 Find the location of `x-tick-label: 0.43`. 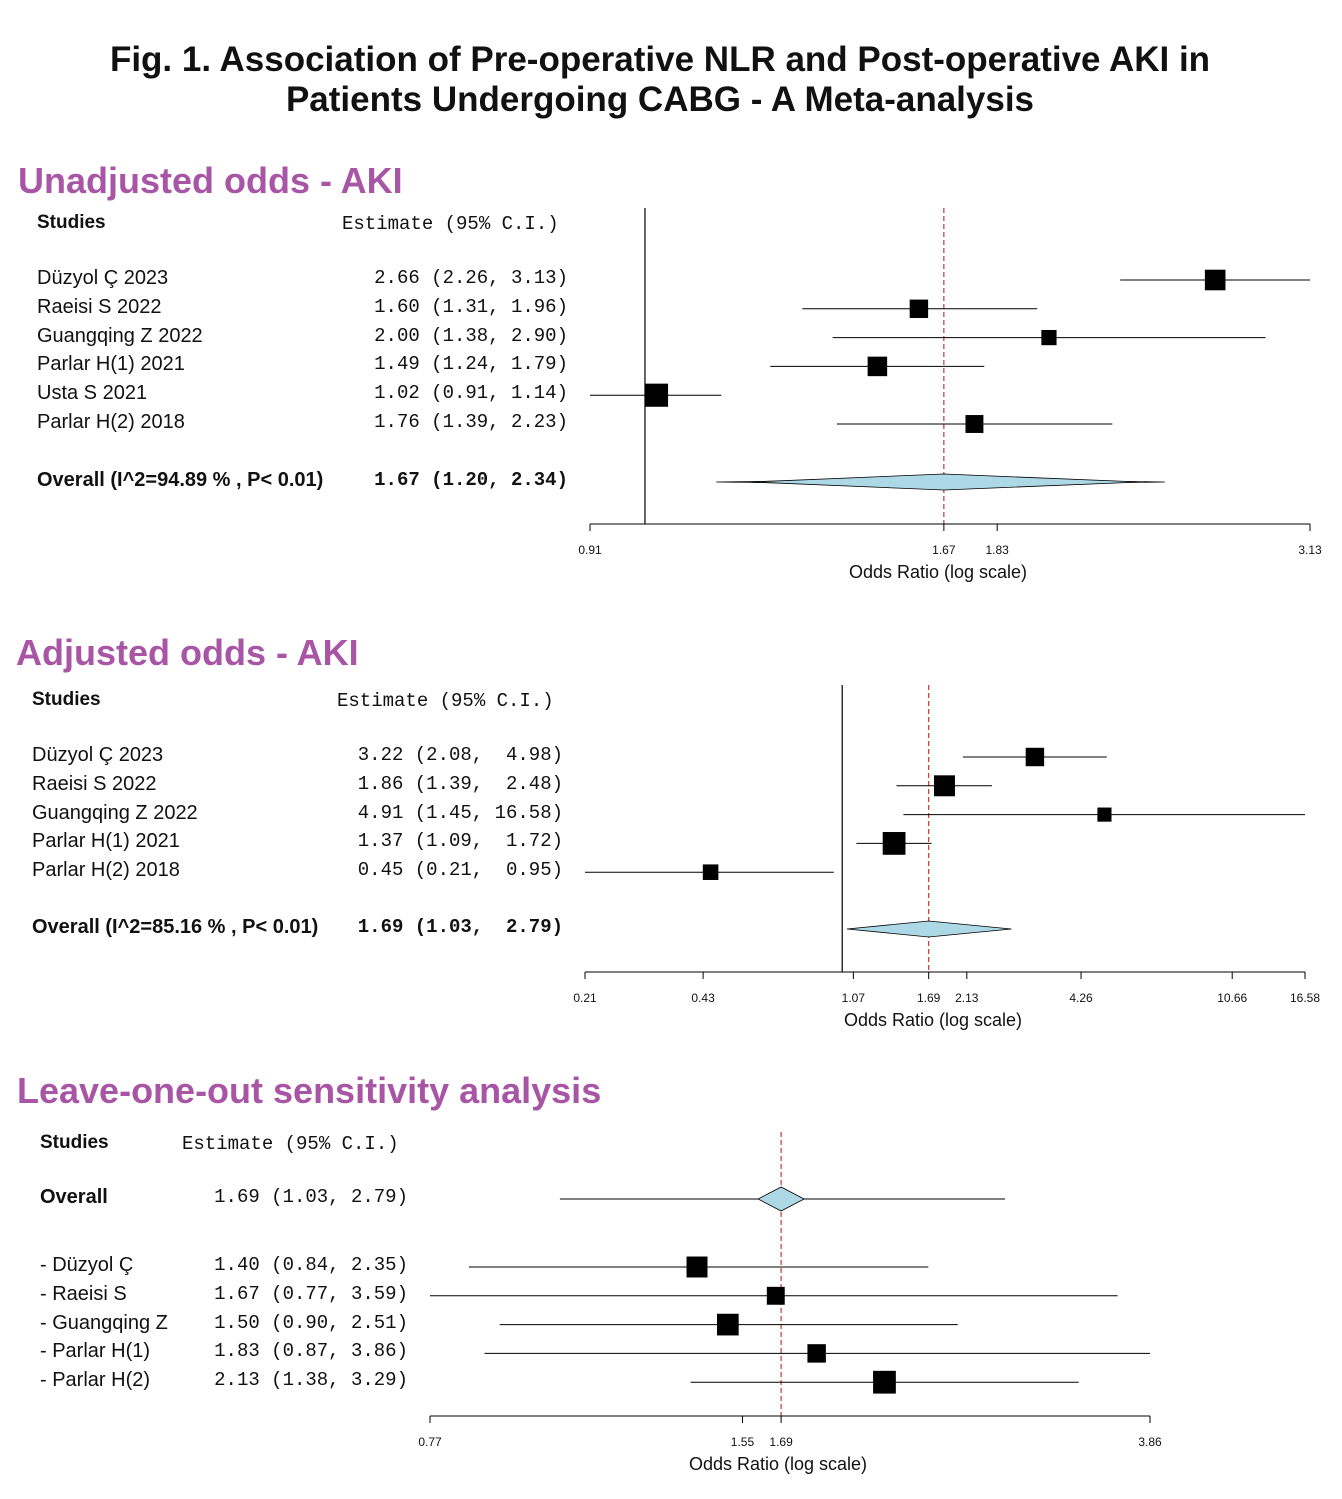

x-tick-label: 0.43 is located at coordinates (703, 998).